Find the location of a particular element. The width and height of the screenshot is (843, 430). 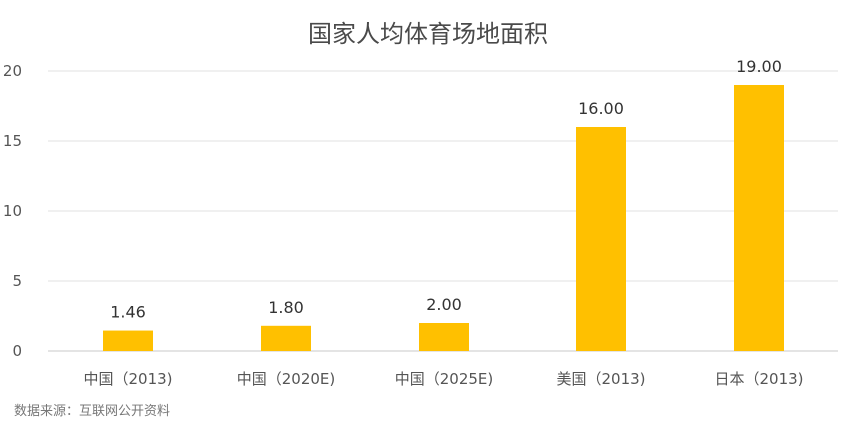

y-tick-label: 15 is located at coordinates (12, 141).